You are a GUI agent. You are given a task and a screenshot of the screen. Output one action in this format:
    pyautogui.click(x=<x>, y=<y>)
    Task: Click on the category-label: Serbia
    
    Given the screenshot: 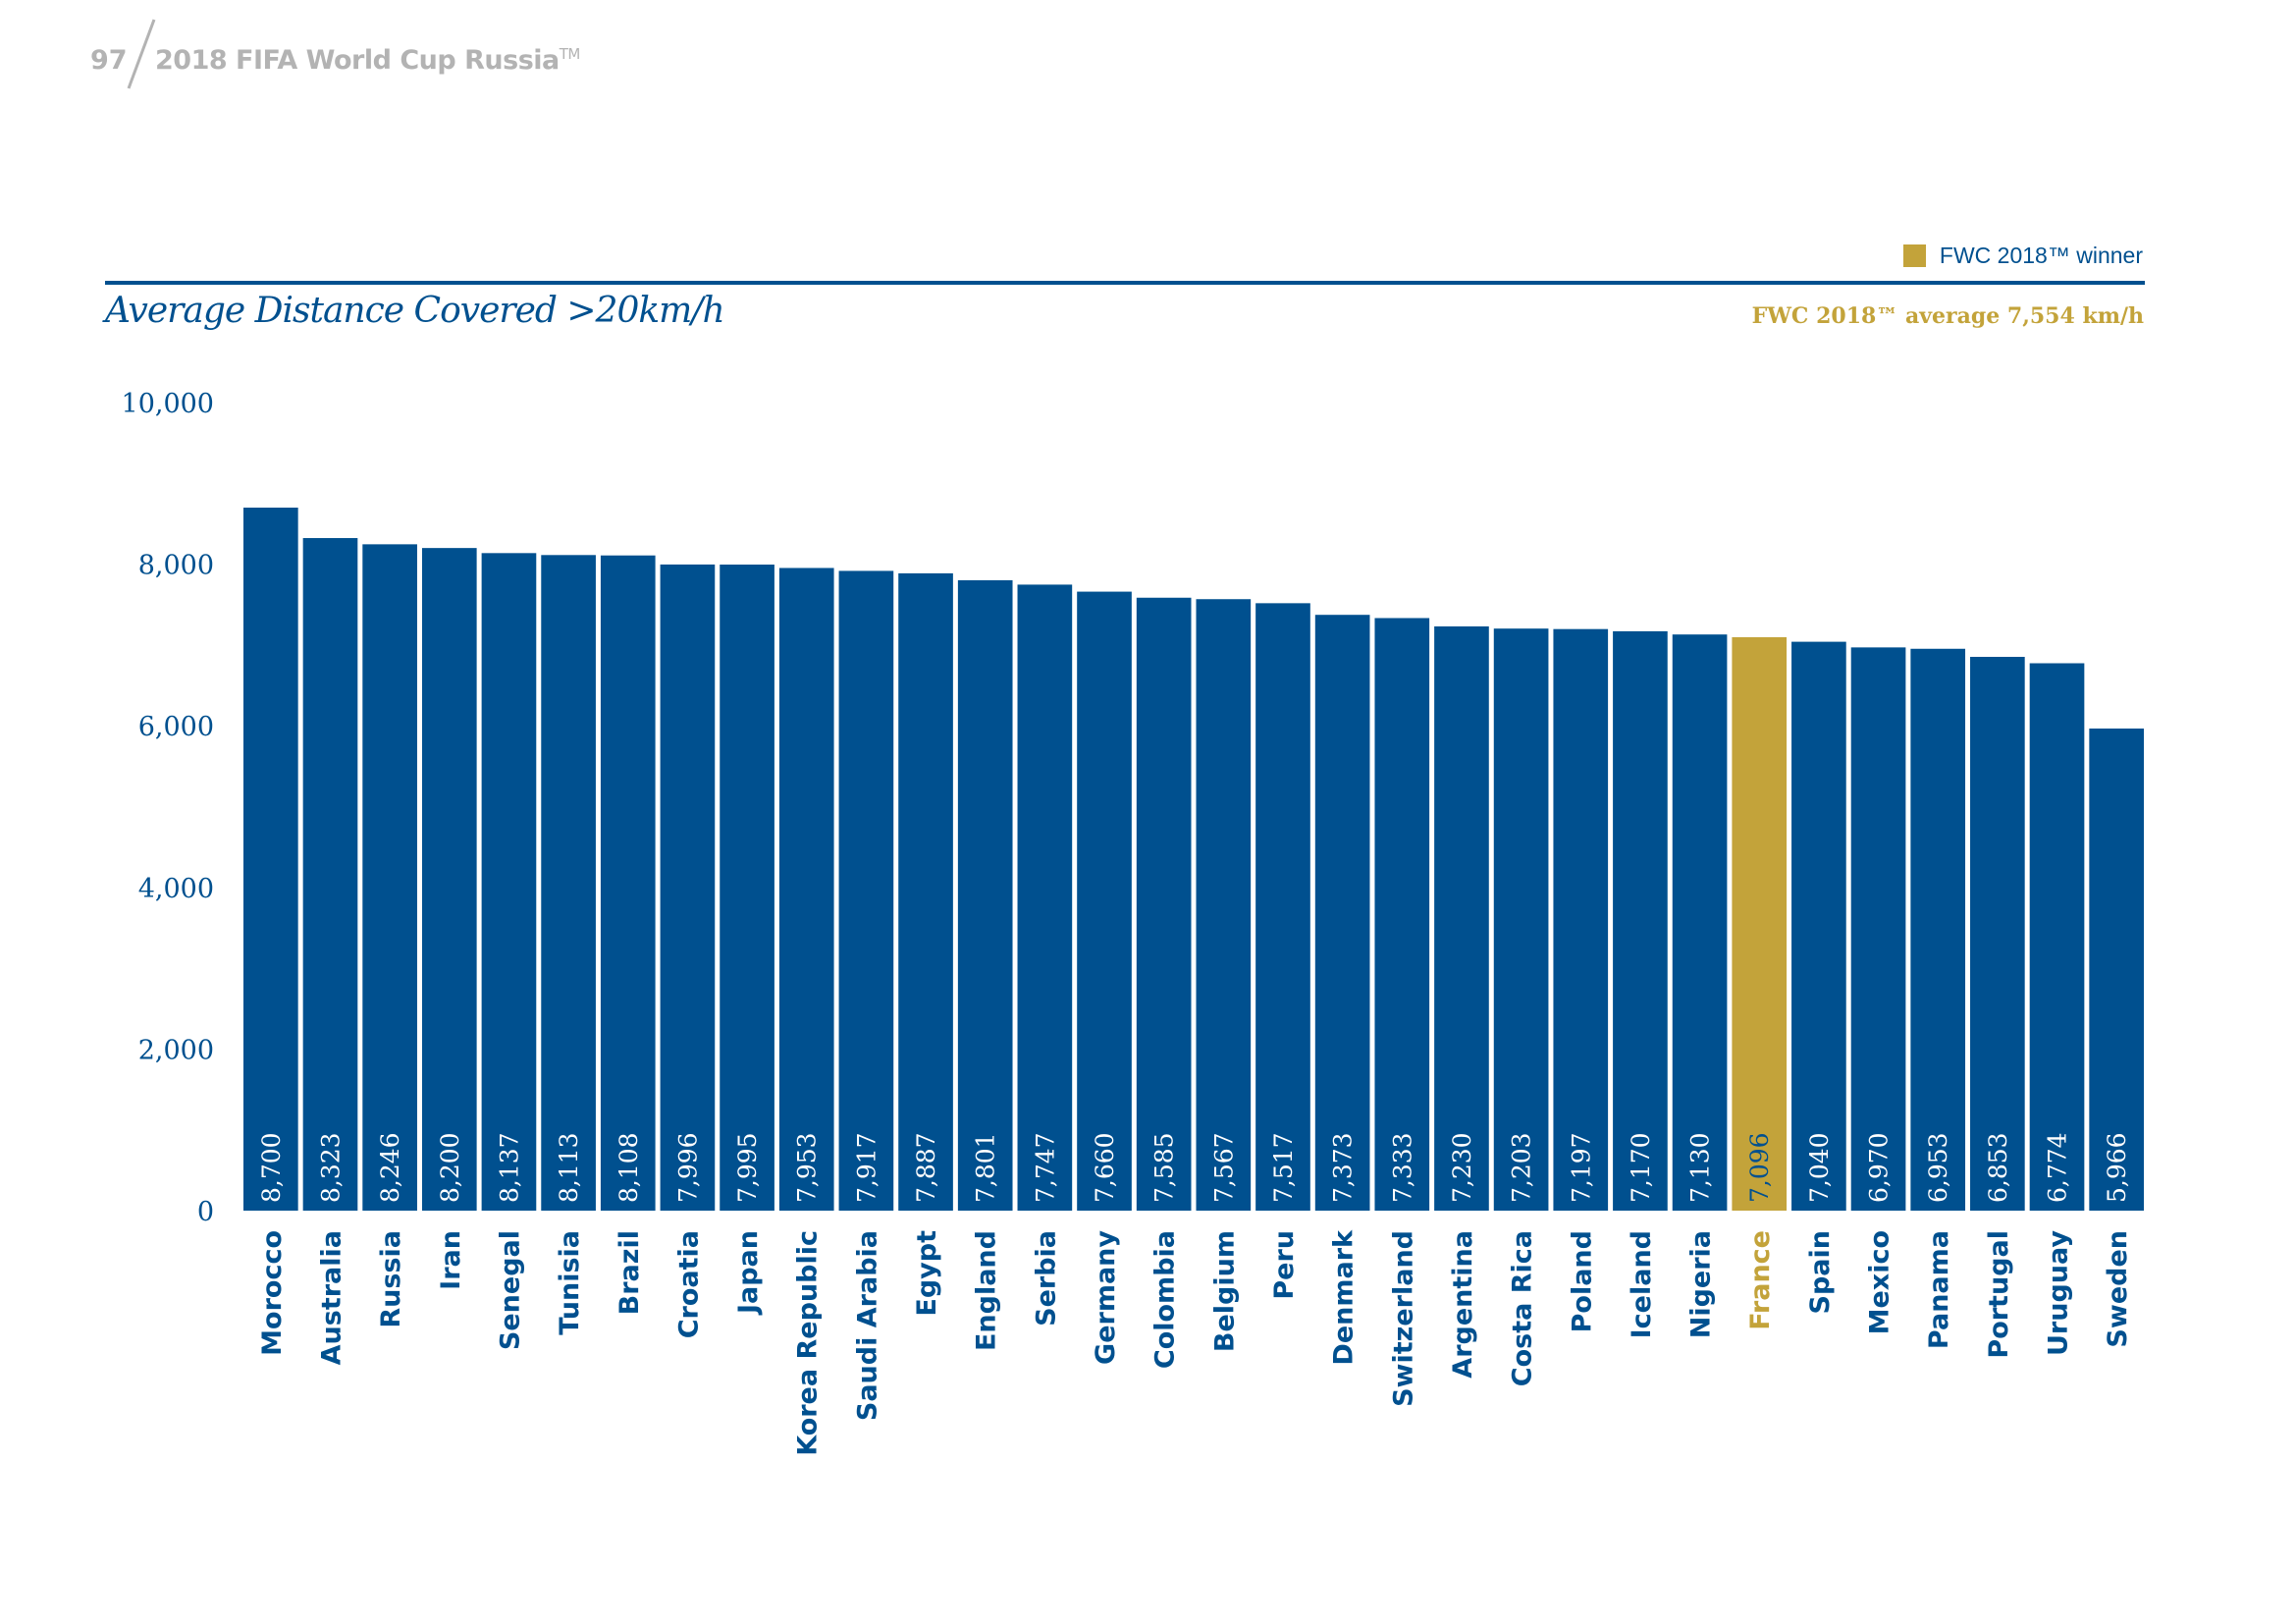 What is the action you would take?
    pyautogui.click(x=1046, y=1278)
    